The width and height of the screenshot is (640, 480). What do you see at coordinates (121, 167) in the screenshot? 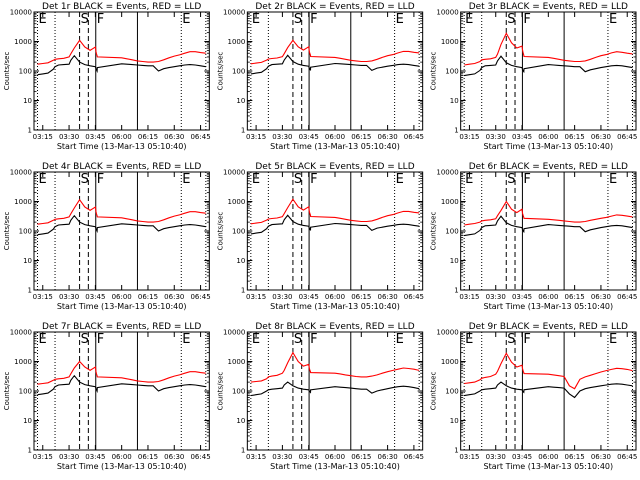
I see `panel-title: Det 4r BLACK = Events, RED = LLD` at bounding box center [121, 167].